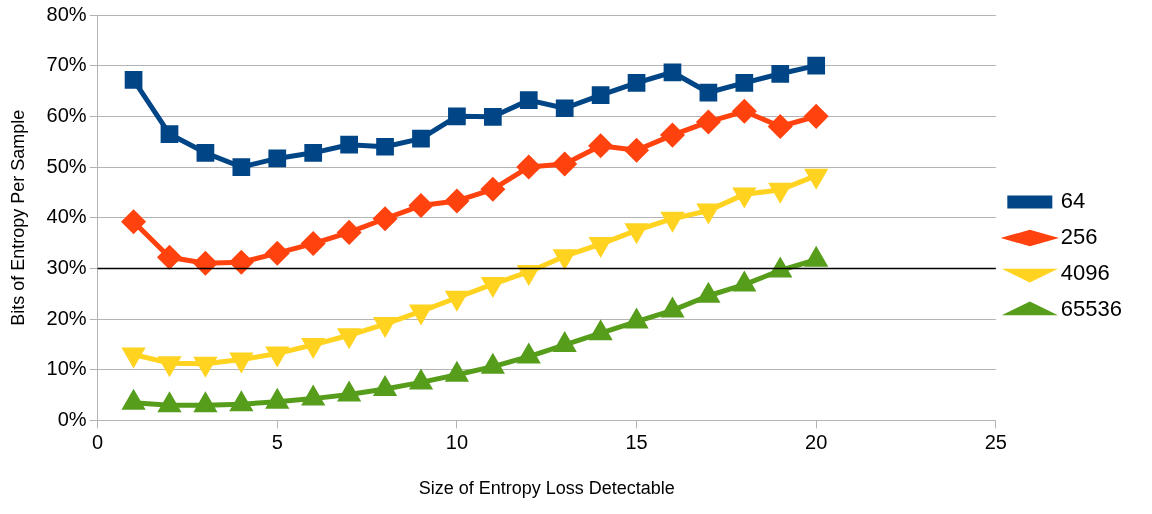 This screenshot has height=514, width=1152. What do you see at coordinates (66, 13) in the screenshot?
I see `y-tick-label: 80%` at bounding box center [66, 13].